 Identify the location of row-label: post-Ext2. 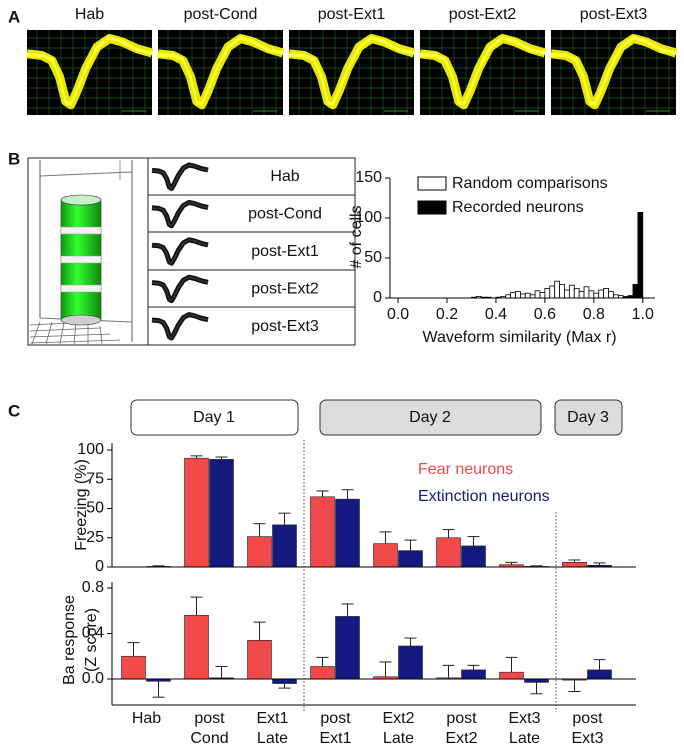
(285, 288).